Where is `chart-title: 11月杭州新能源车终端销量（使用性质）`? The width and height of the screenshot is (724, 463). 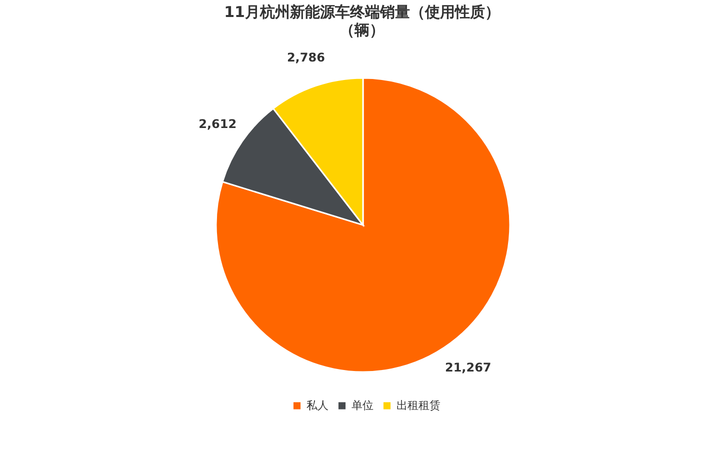 chart-title: 11月杭州新能源车终端销量（使用性质） is located at coordinates (362, 12).